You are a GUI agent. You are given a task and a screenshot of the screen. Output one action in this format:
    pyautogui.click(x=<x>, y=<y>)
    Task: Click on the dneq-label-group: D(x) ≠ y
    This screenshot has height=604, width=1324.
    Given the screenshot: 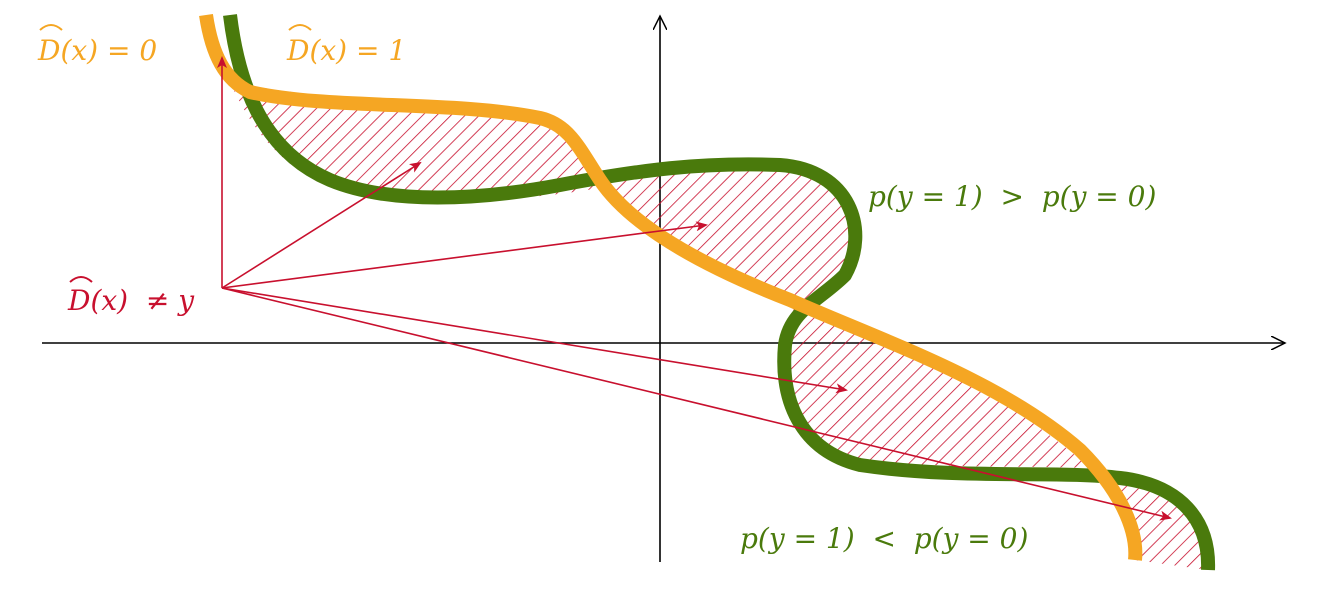 What is the action you would take?
    pyautogui.click(x=131, y=296)
    